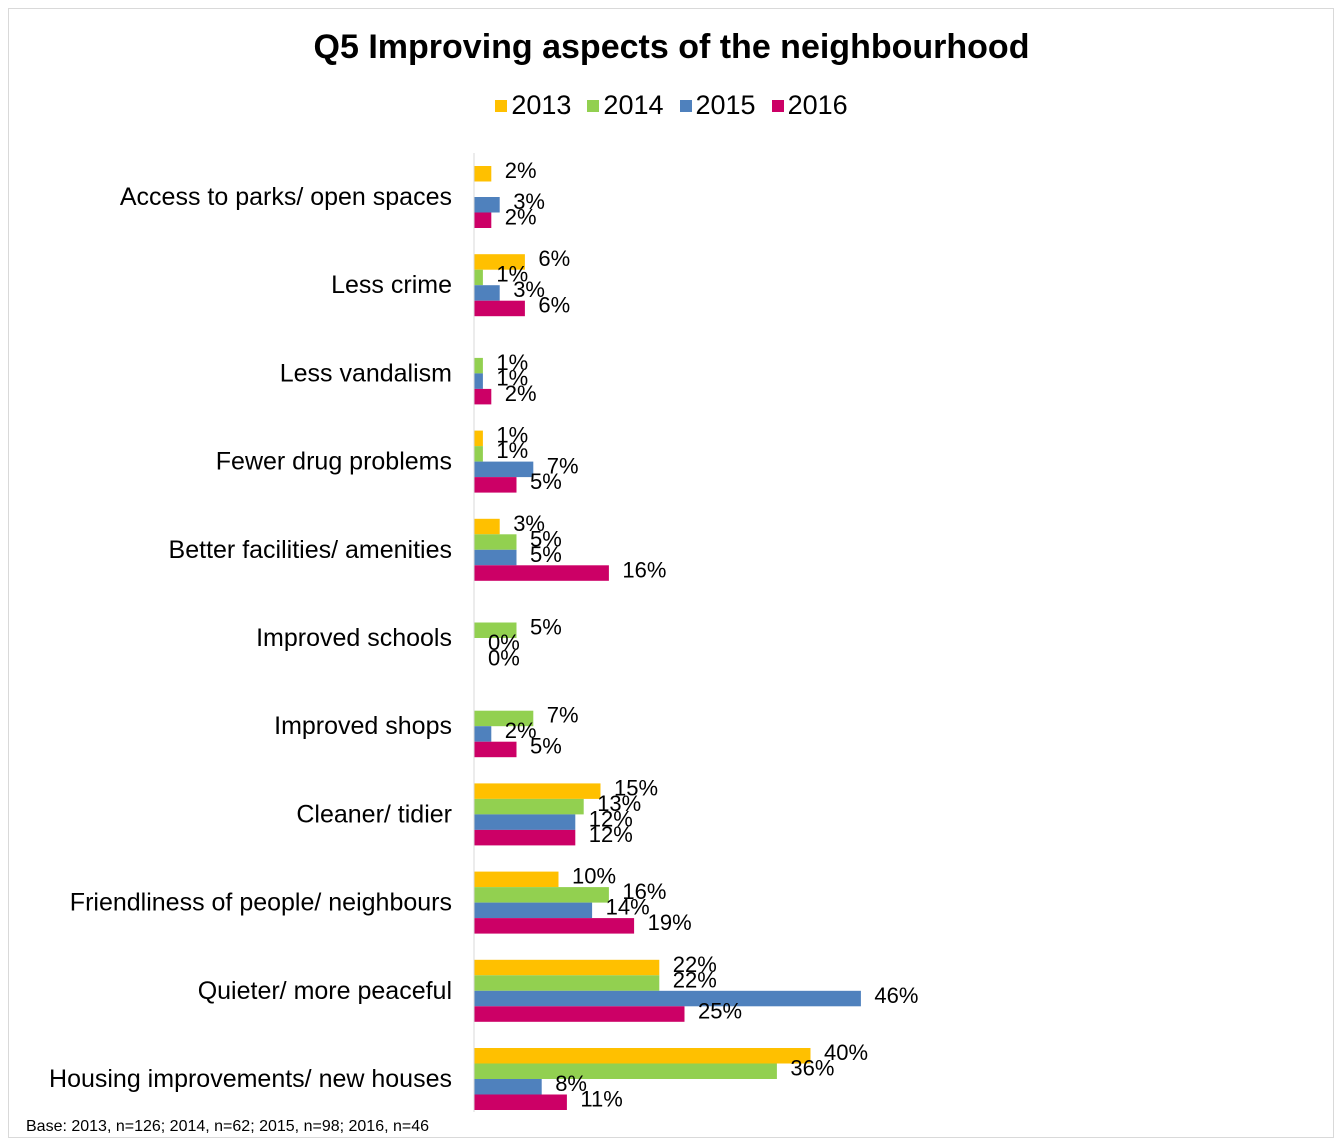 The width and height of the screenshot is (1343, 1140). I want to click on data-label-2015: 1%, so click(512, 377).